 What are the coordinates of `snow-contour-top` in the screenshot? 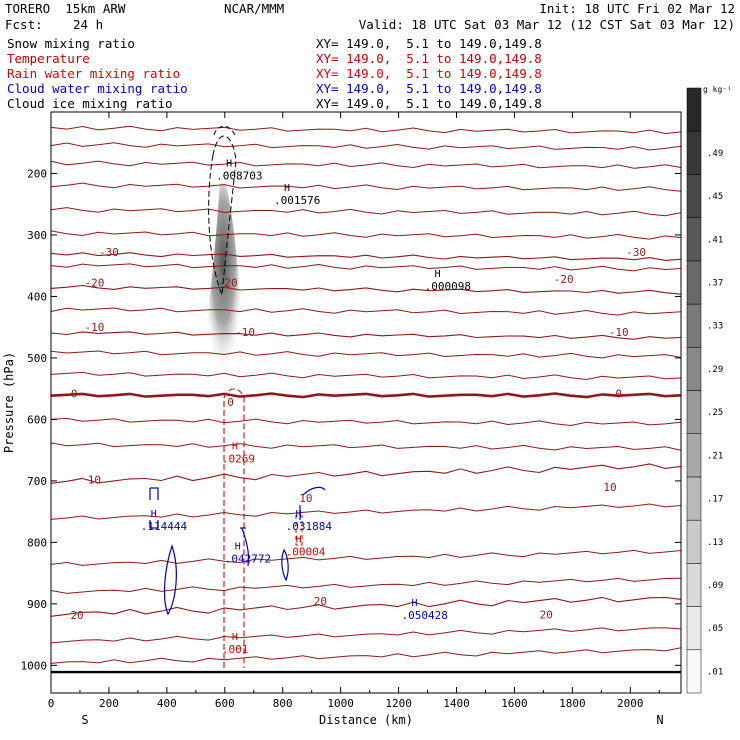 It's located at (225, 132).